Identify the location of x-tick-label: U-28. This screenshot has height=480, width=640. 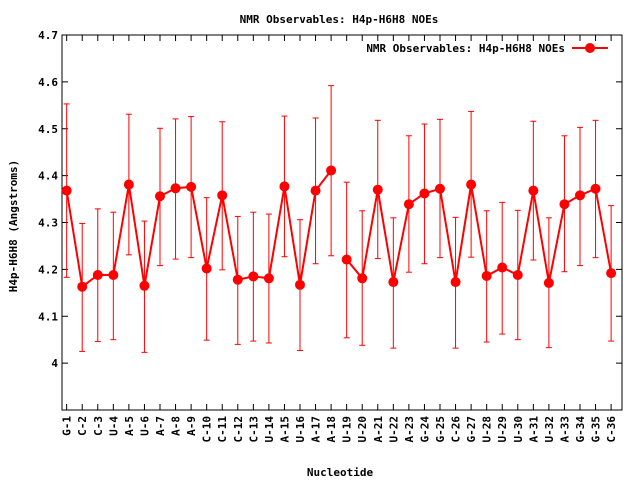
(487, 429).